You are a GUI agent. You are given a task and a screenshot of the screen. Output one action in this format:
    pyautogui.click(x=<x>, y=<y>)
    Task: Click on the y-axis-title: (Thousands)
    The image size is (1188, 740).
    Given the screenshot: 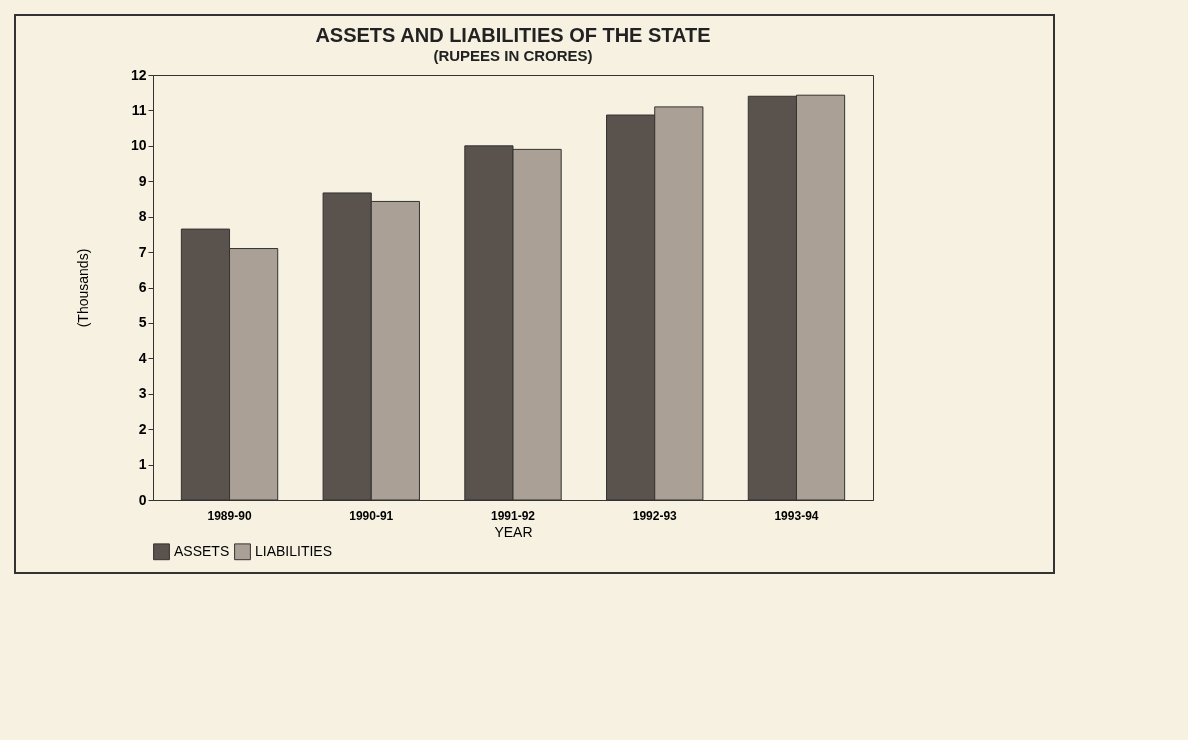 What is the action you would take?
    pyautogui.click(x=82, y=288)
    